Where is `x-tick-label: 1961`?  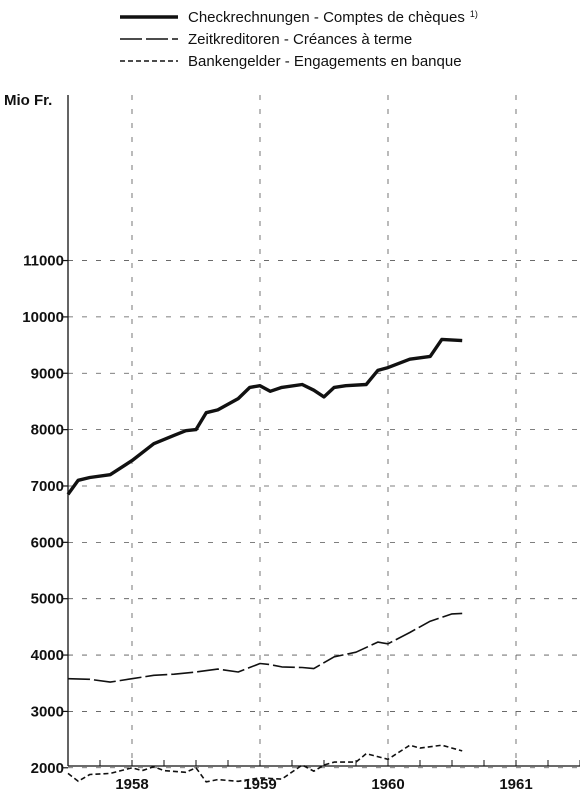
x-tick-label: 1961 is located at coordinates (515, 784).